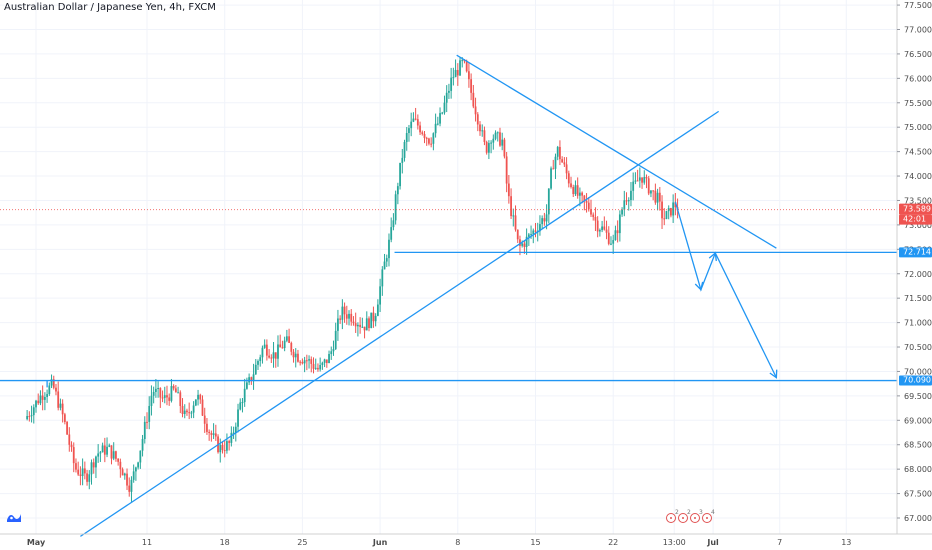  Describe the element at coordinates (918, 30) in the screenshot. I see `price-tick-label: 77.000` at that location.